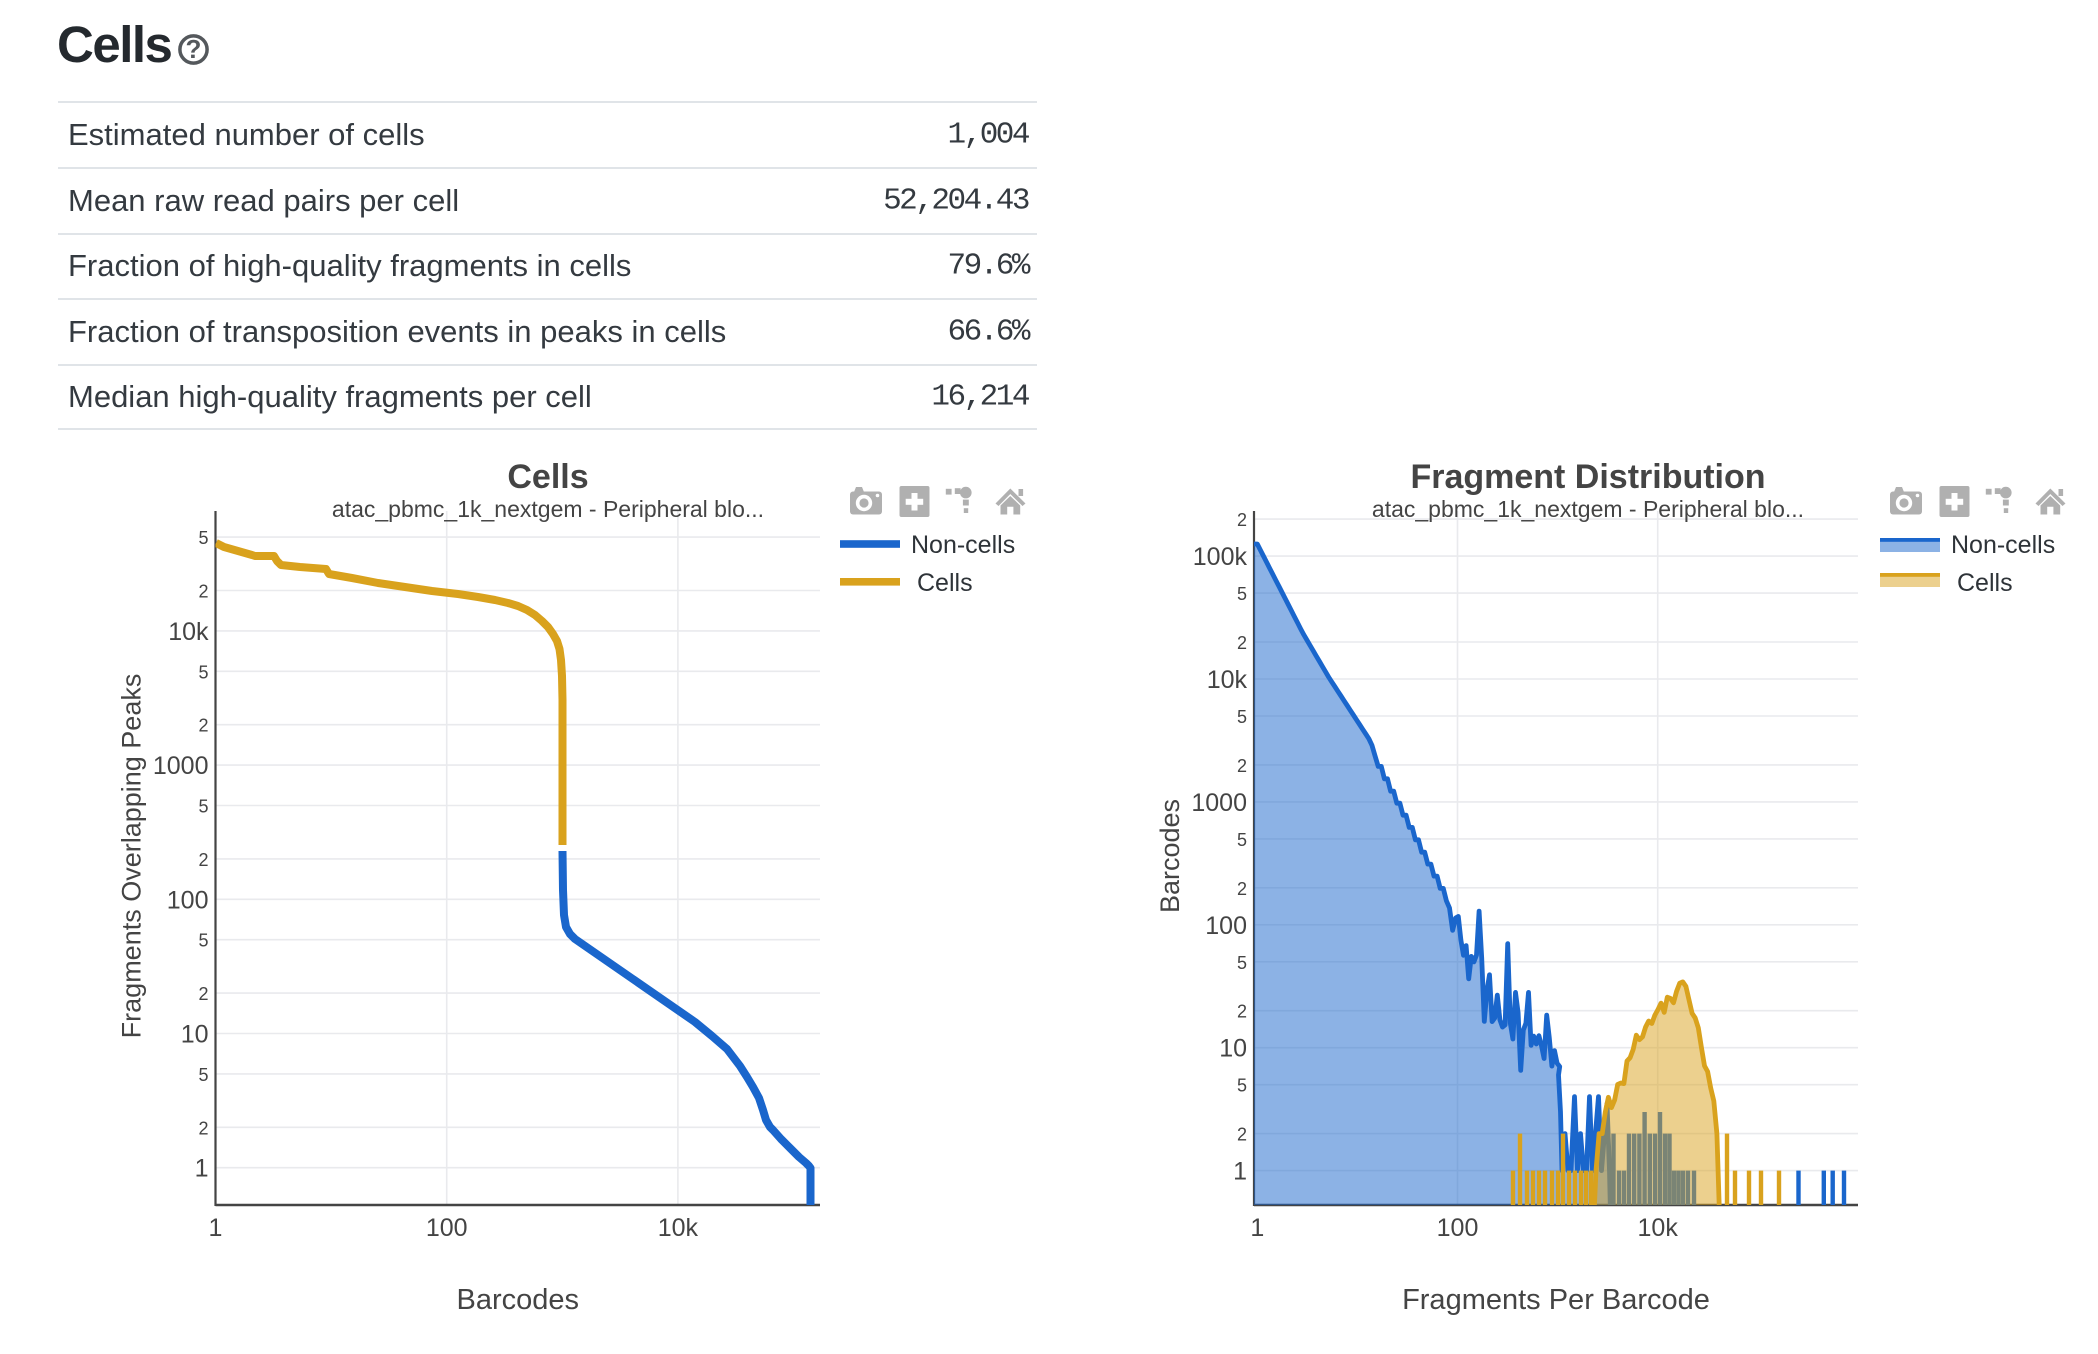  I want to click on svg-text: Fragments Per Barcode, so click(1556, 1300).